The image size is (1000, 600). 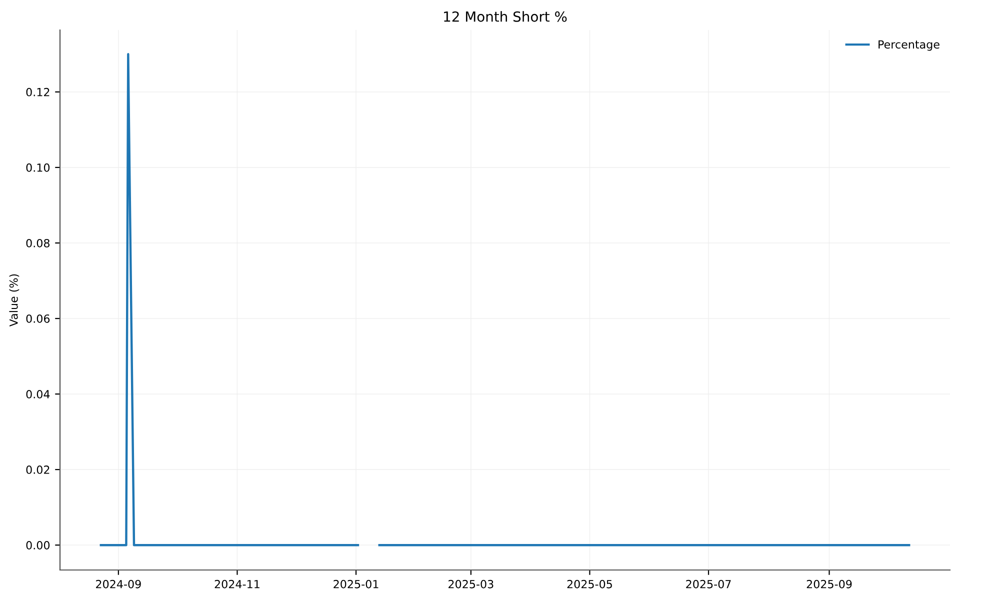 I want to click on chart-title: 12 Month Short %, so click(x=505, y=16).